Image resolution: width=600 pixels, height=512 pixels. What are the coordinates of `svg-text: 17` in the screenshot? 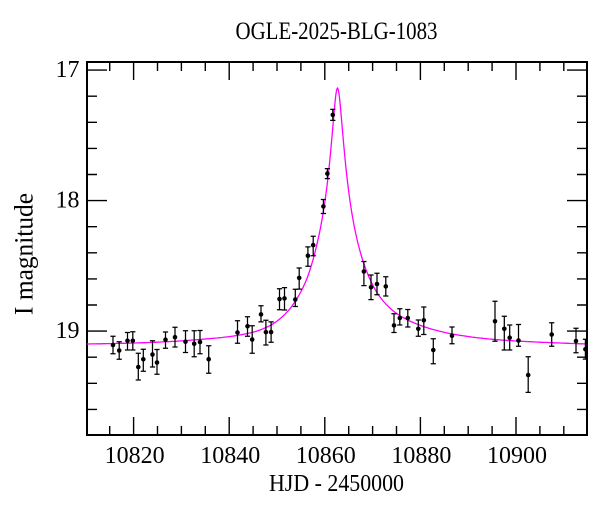 It's located at (68, 70).